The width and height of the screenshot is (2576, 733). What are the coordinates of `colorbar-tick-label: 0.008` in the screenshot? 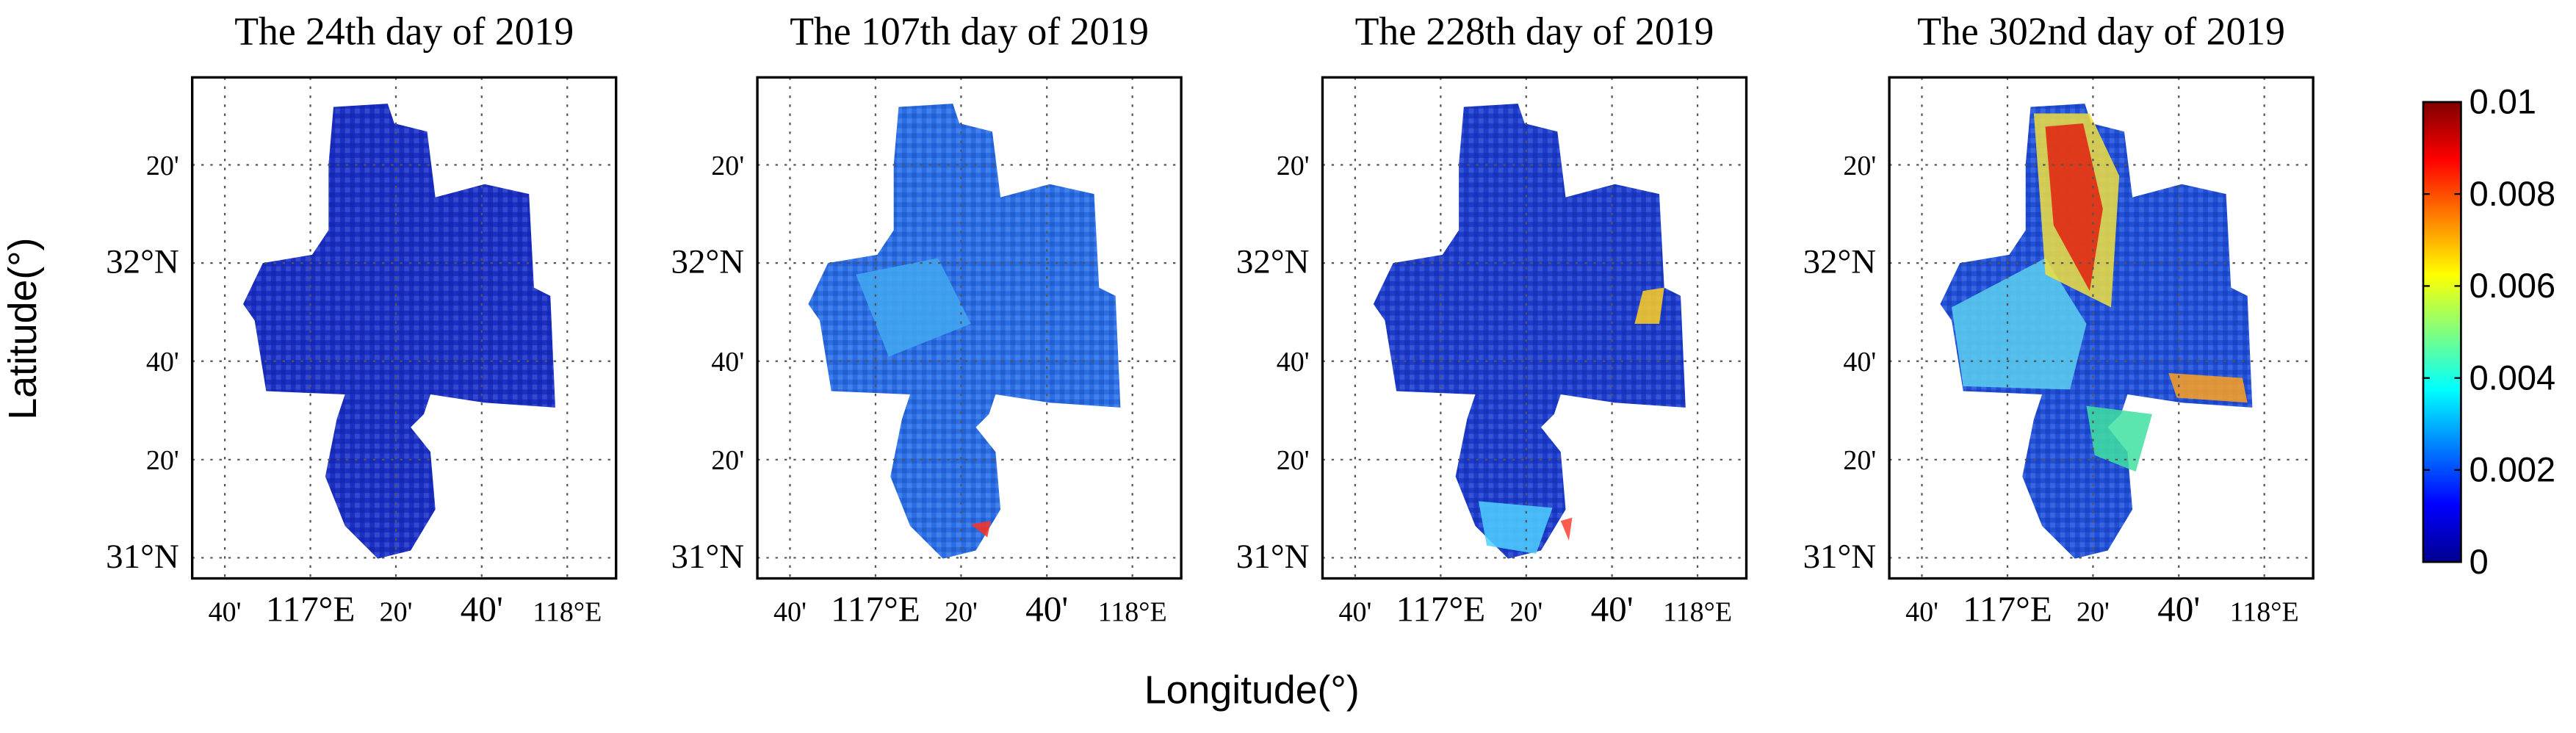 It's located at (2512, 193).